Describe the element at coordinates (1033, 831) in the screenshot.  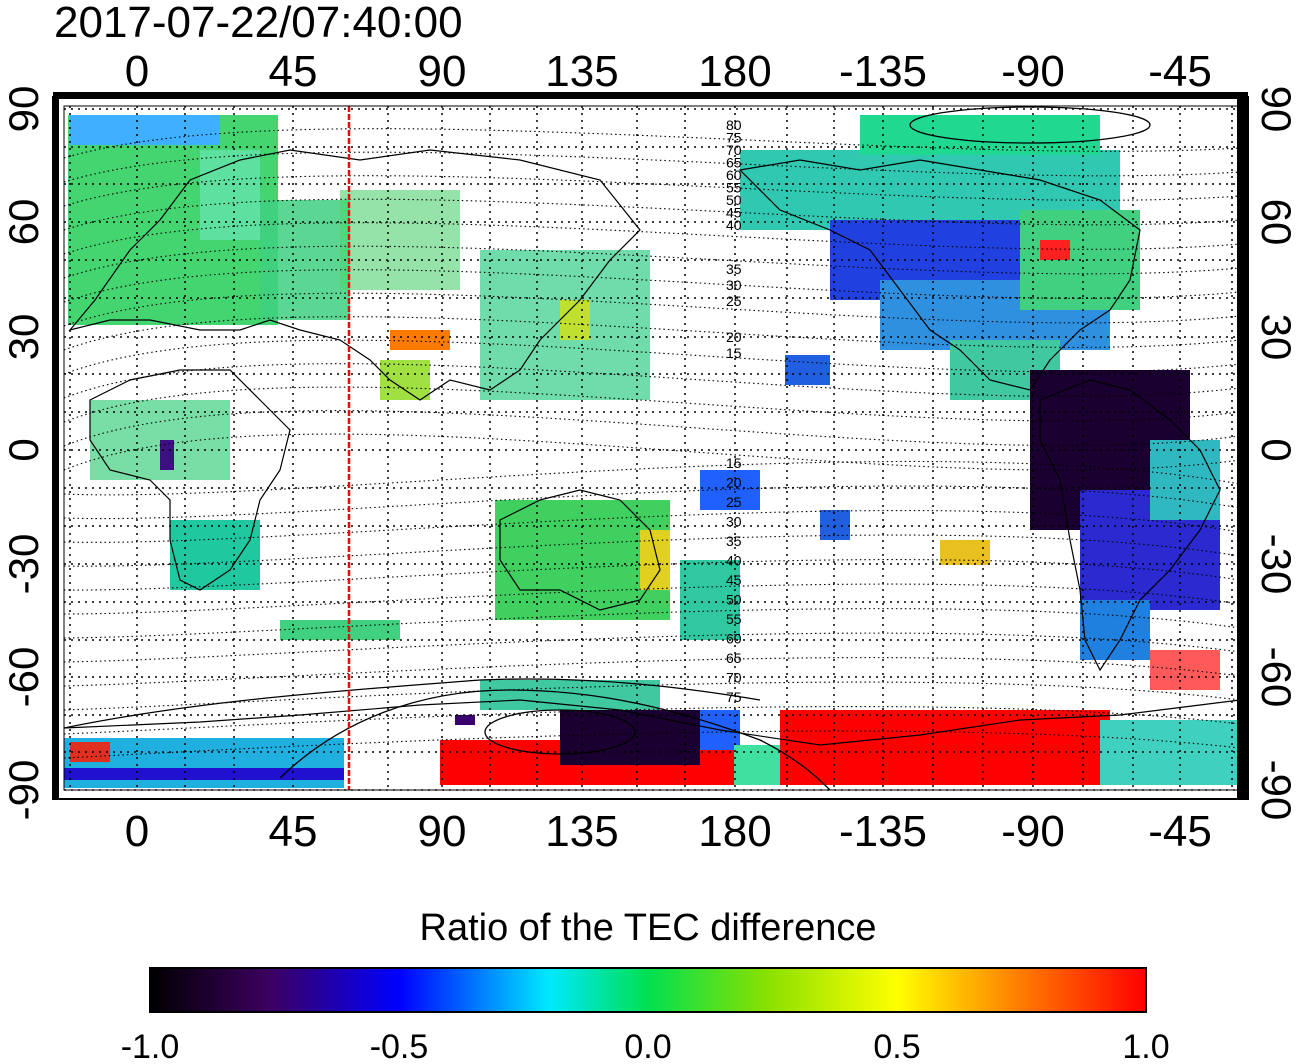
I see `lon-tick-bottom: -90` at that location.